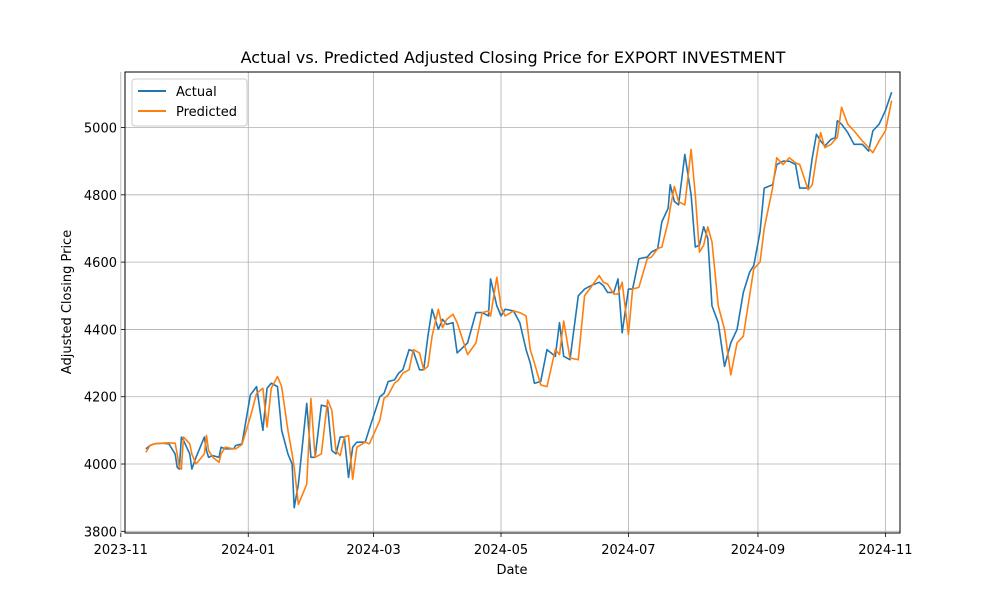  Describe the element at coordinates (100, 532) in the screenshot. I see `y-tick-label: 3800` at that location.